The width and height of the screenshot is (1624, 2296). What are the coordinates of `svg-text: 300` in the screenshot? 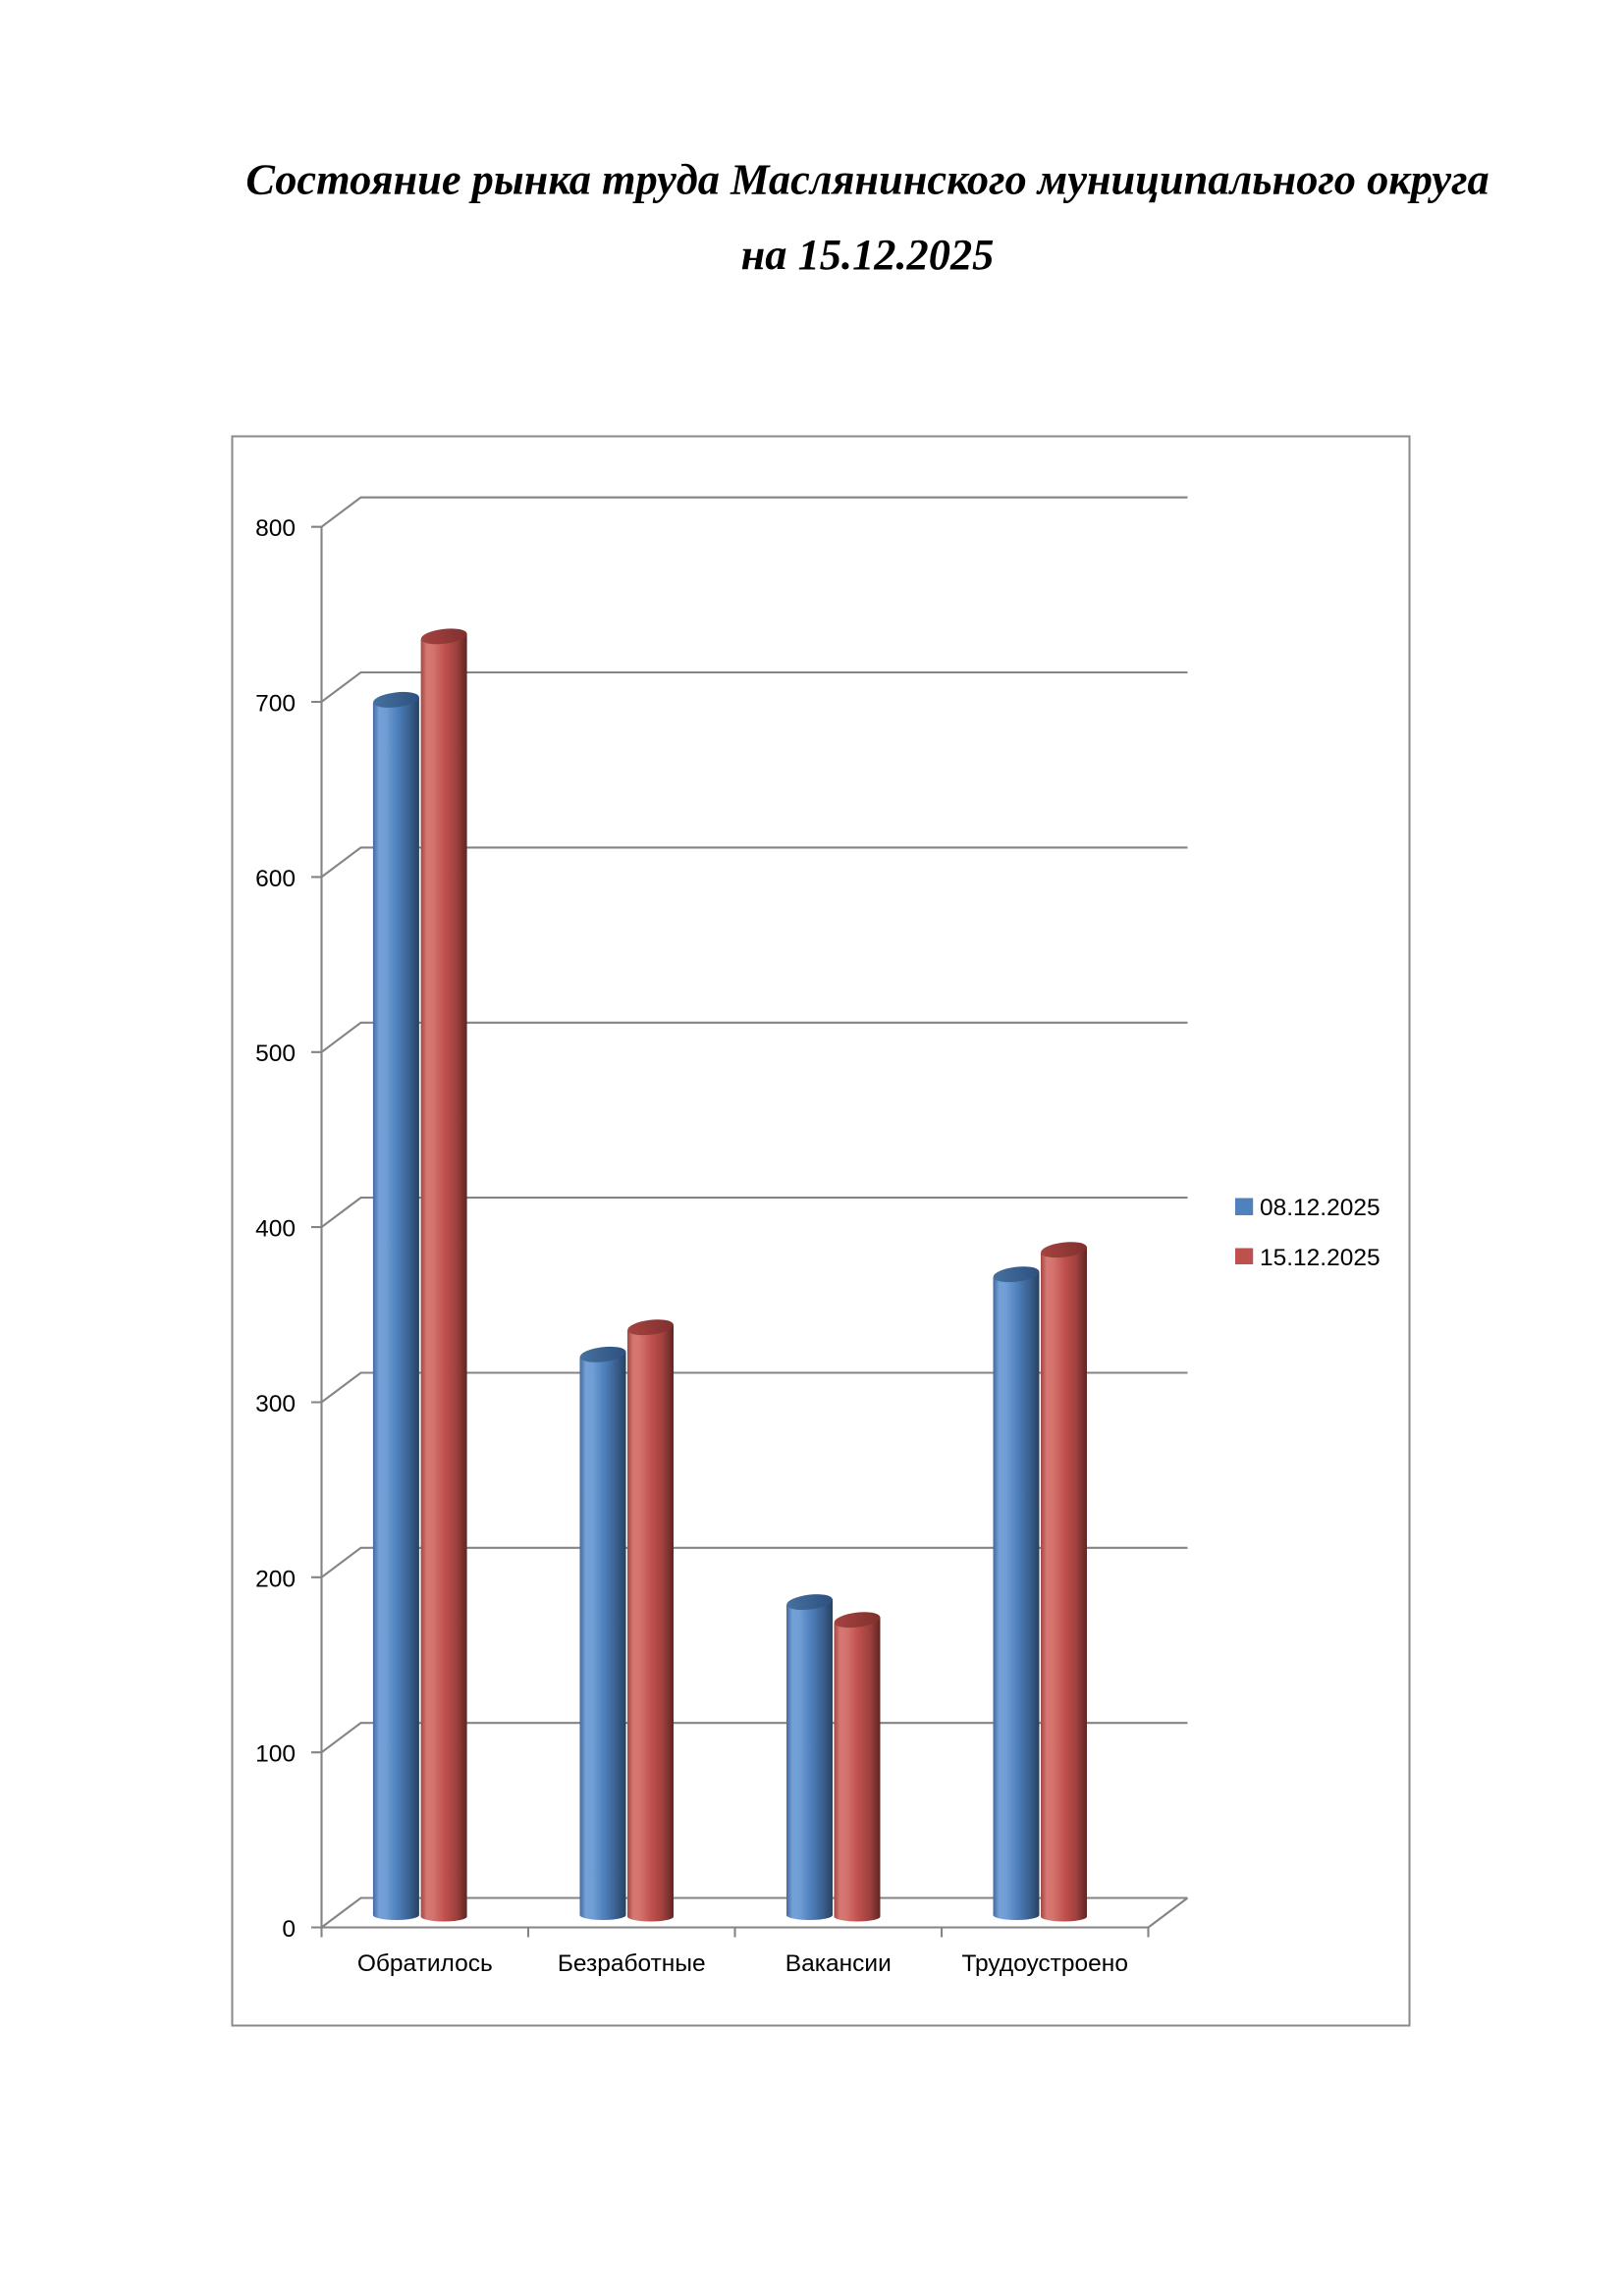 It's located at (275, 1404).